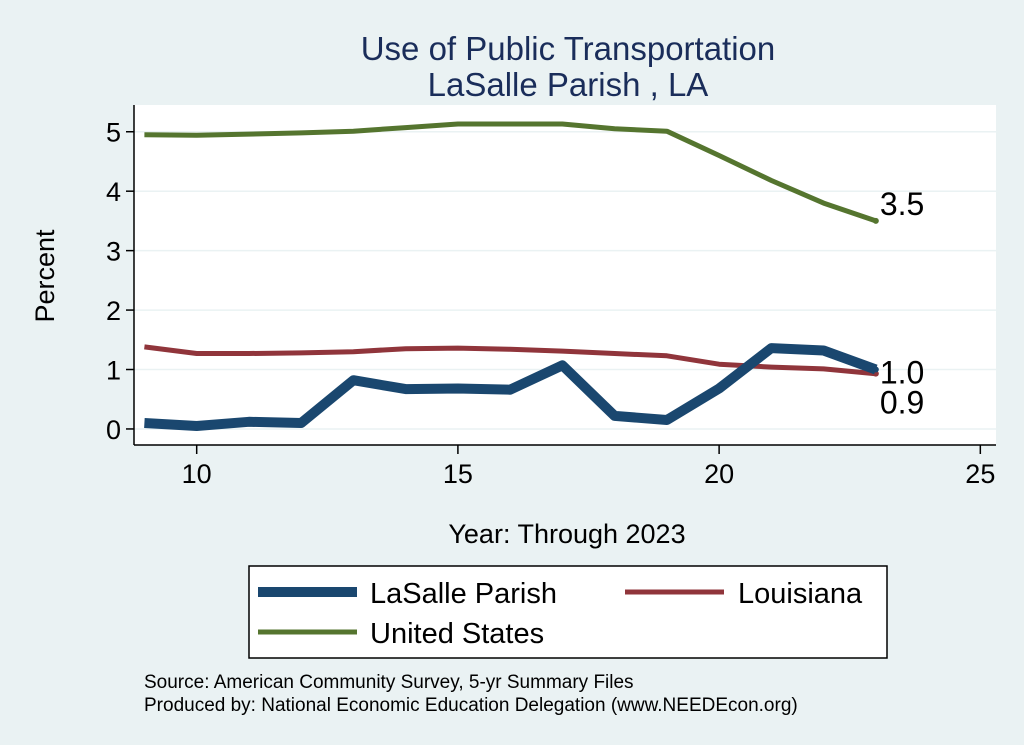 This screenshot has width=1024, height=745. Describe the element at coordinates (113, 371) in the screenshot. I see `y-tick-label-1: 1` at that location.